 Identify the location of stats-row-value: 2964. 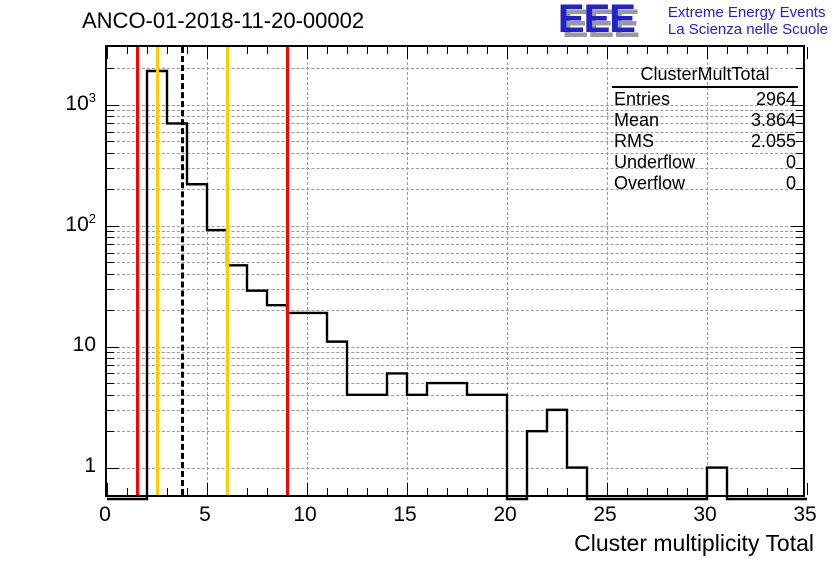
(775, 99).